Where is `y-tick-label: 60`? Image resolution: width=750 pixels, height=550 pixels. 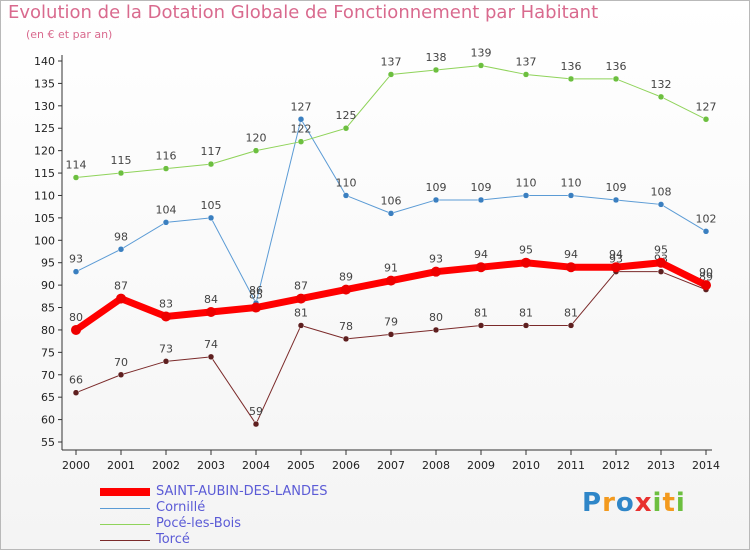 y-tick-label: 60 is located at coordinates (48, 420).